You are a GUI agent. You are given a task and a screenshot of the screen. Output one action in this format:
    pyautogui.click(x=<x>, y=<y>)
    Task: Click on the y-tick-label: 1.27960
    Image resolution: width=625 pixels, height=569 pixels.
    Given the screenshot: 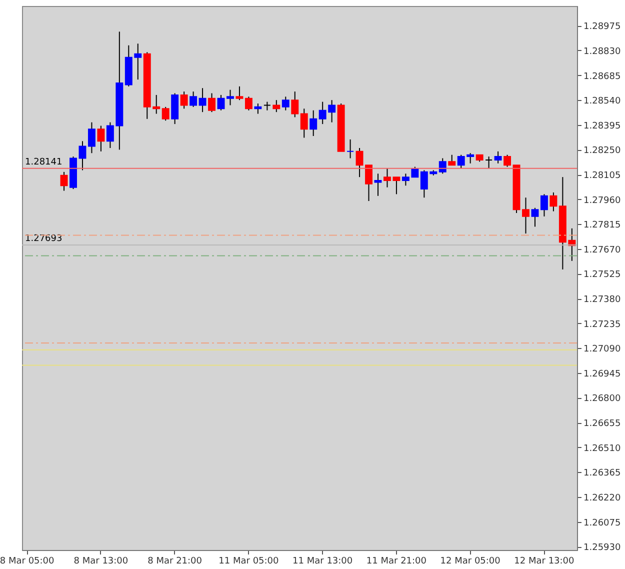 What is the action you would take?
    pyautogui.click(x=602, y=201)
    